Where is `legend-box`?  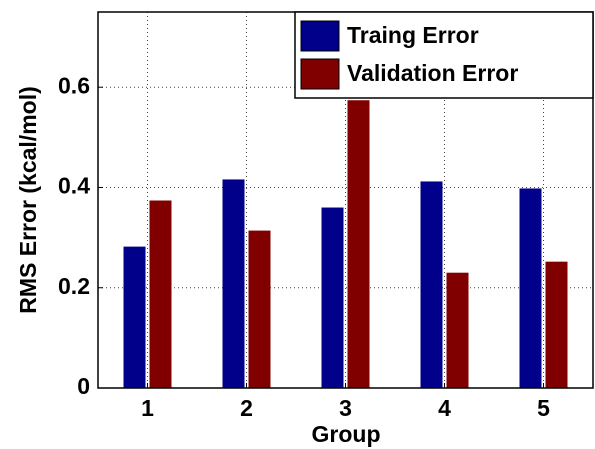
legend-box is located at coordinates (444, 55).